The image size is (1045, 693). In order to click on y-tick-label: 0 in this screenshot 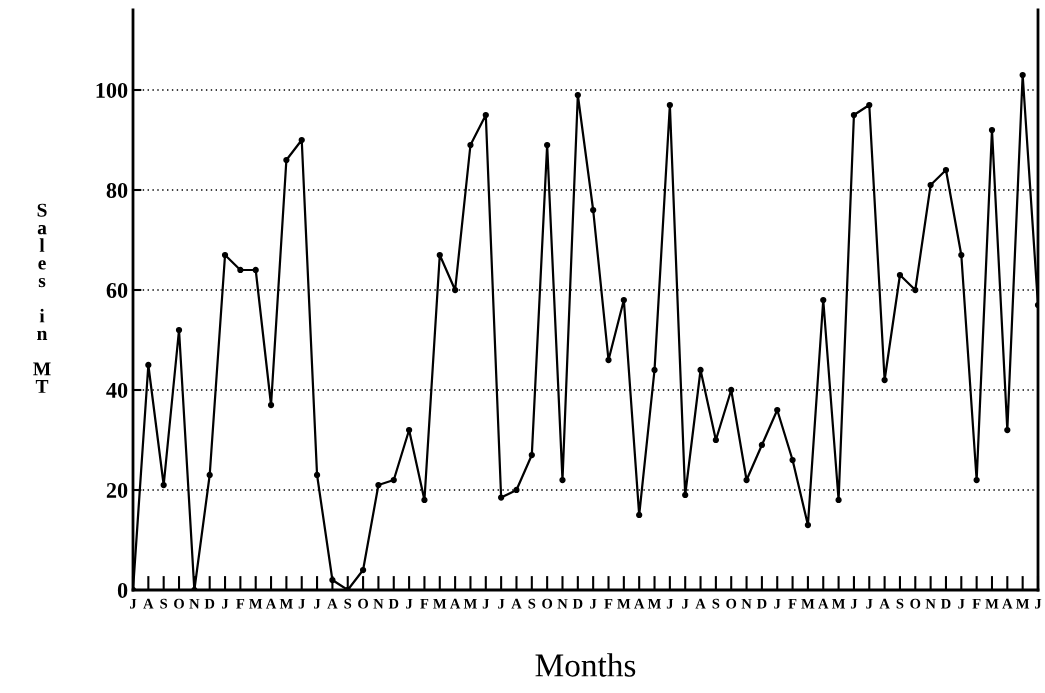, I will do `click(122, 590)`.